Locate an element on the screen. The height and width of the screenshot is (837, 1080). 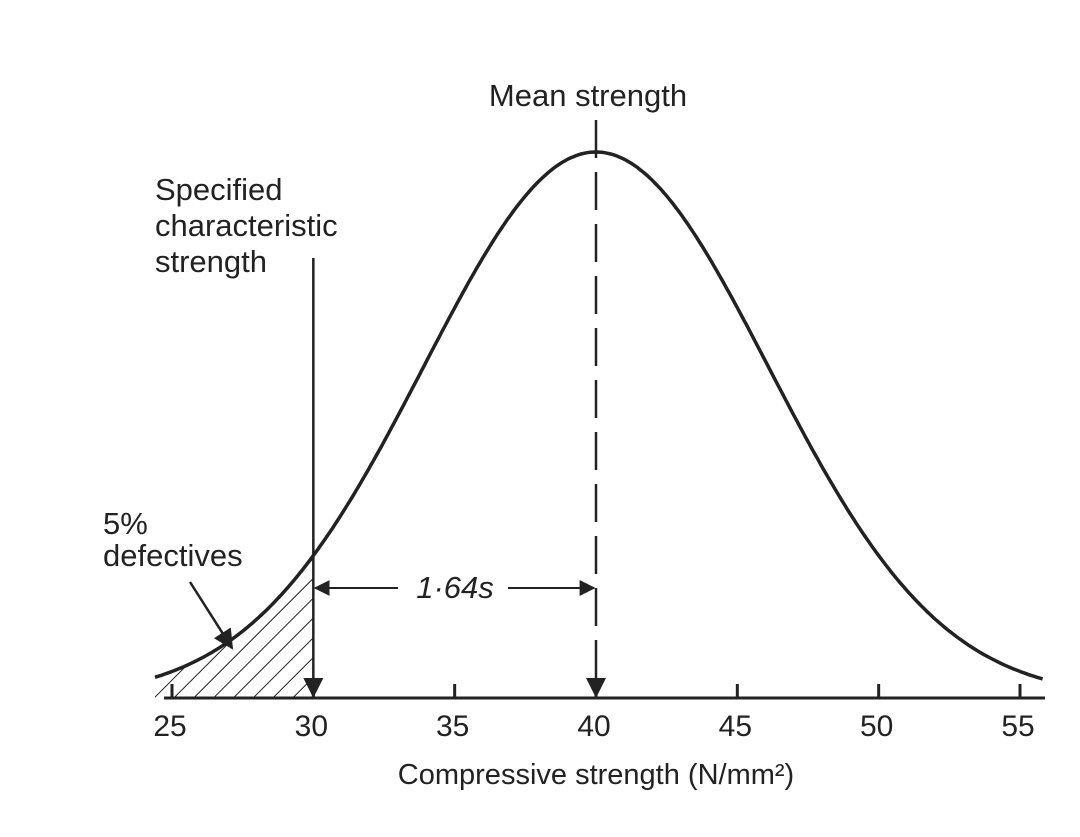
x-tick-label-55: 55 is located at coordinates (1017, 726).